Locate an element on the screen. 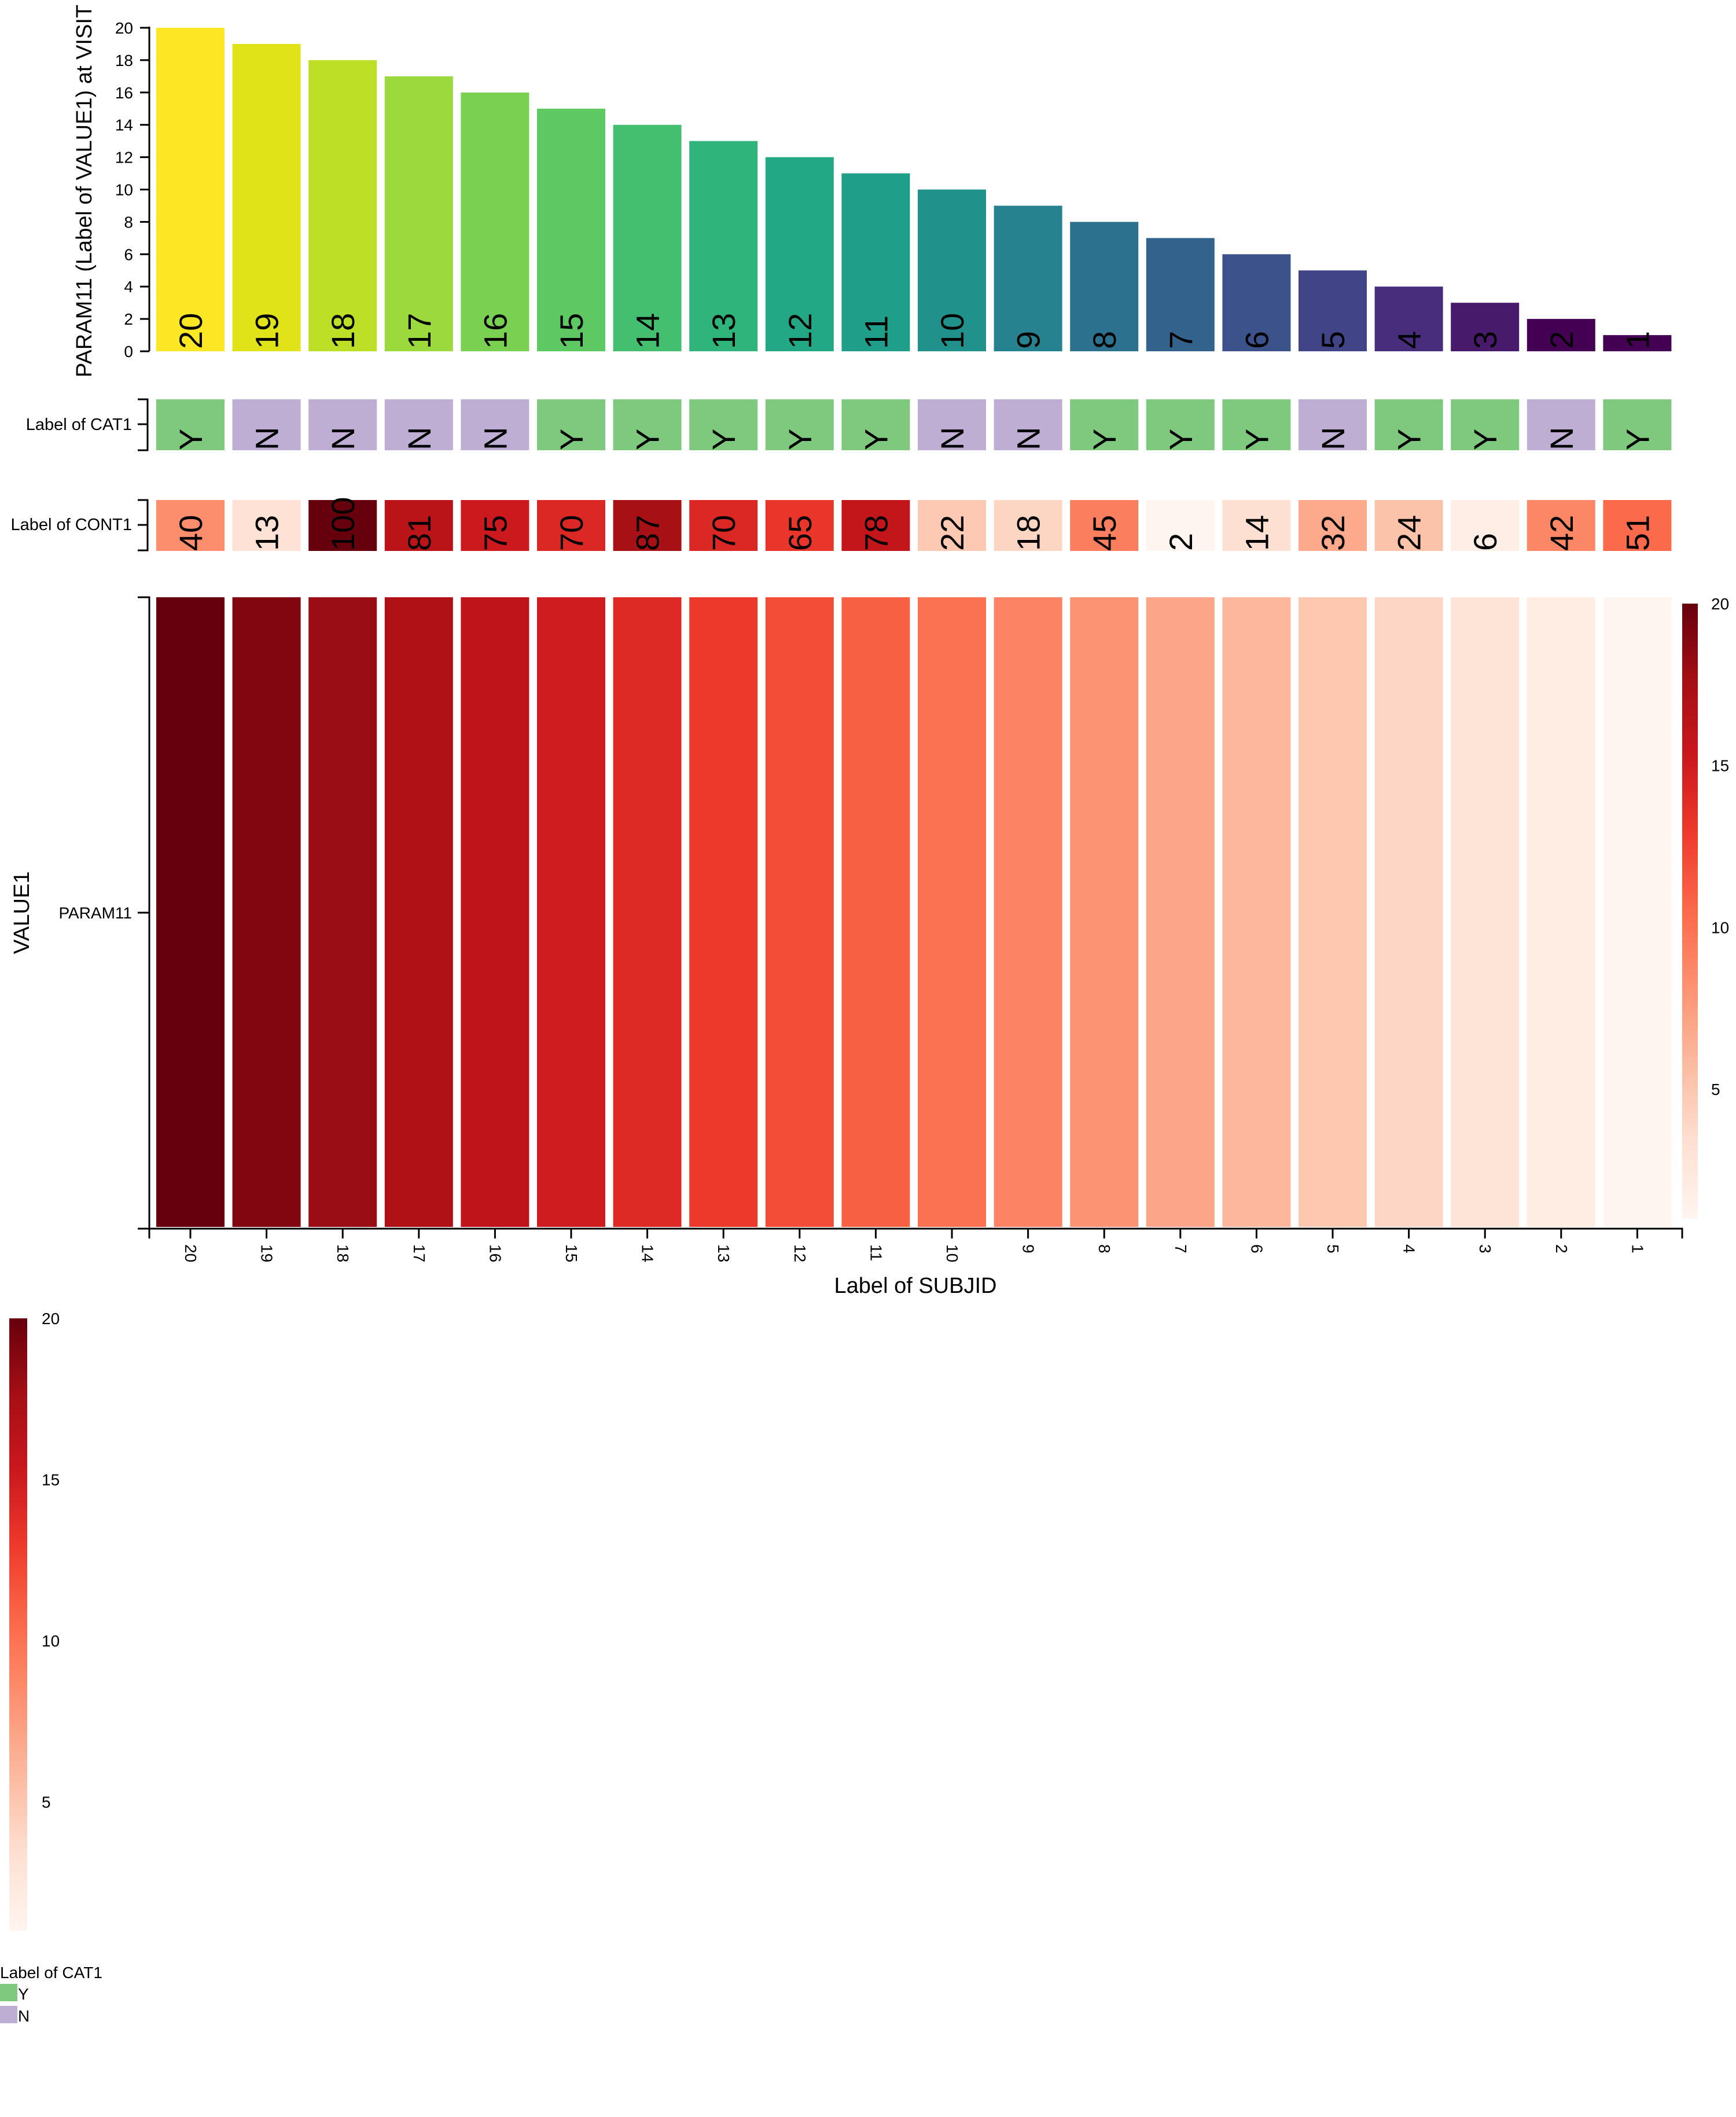 Image resolution: width=1736 pixels, height=2117 pixels. heatmap-x-tick-label: 18 is located at coordinates (343, 1253).